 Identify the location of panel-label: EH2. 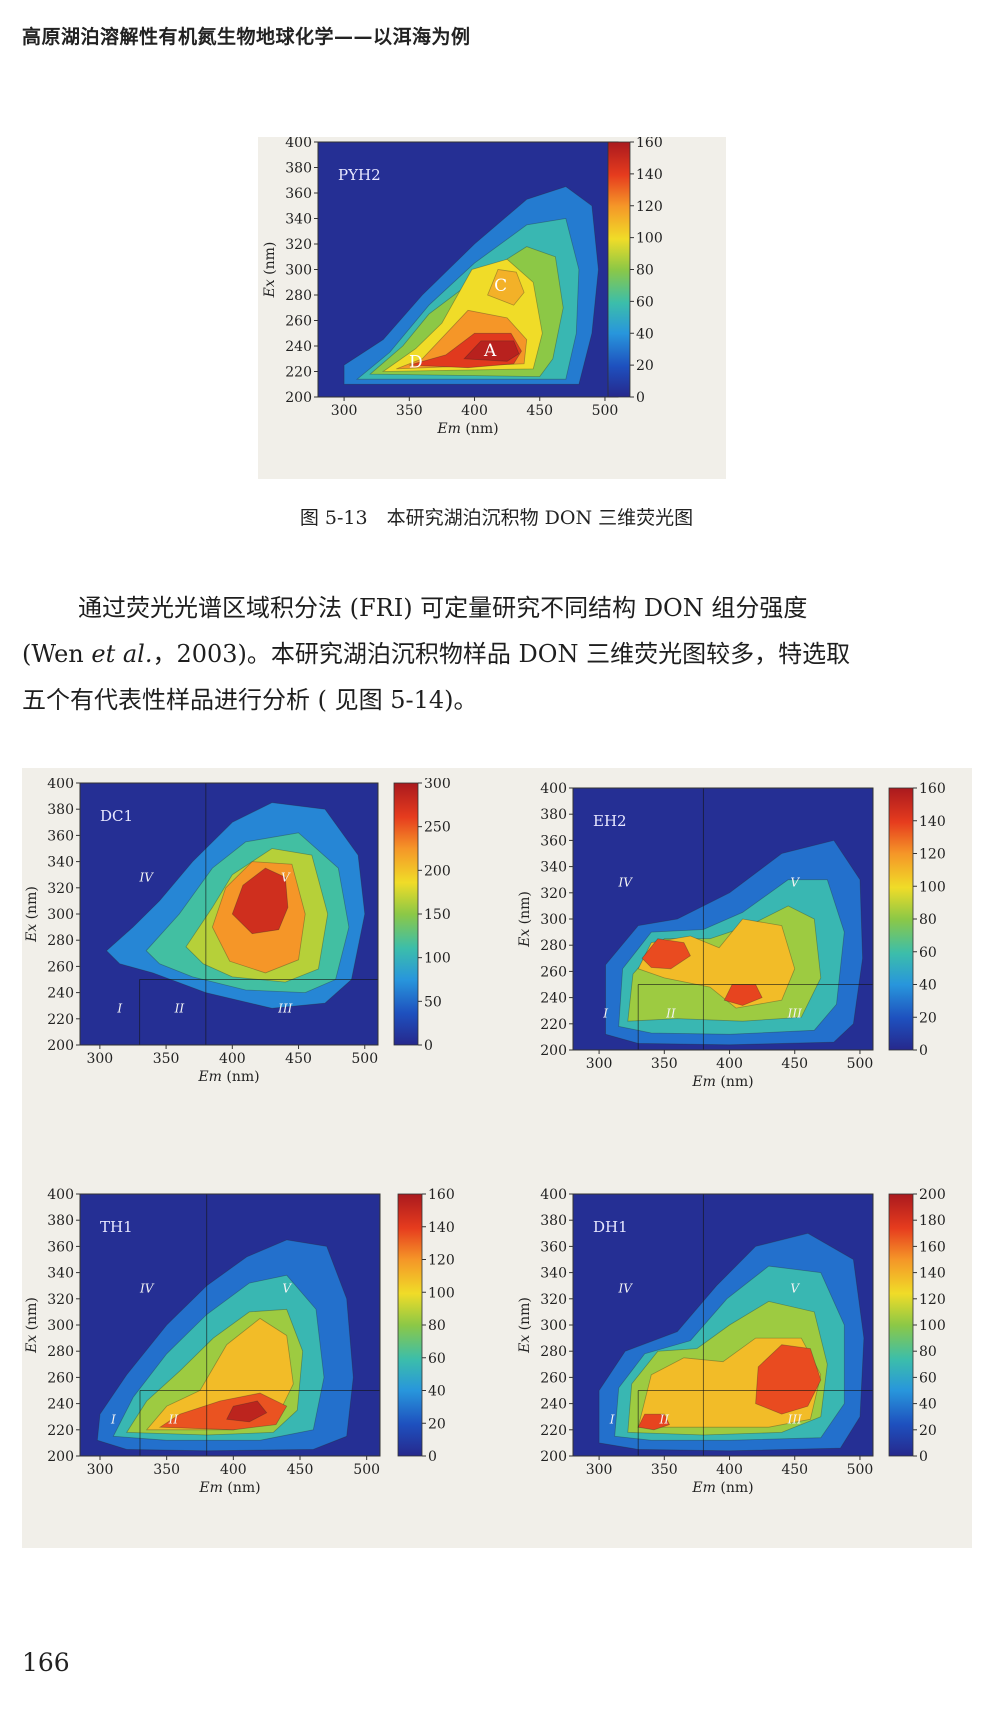
(610, 821).